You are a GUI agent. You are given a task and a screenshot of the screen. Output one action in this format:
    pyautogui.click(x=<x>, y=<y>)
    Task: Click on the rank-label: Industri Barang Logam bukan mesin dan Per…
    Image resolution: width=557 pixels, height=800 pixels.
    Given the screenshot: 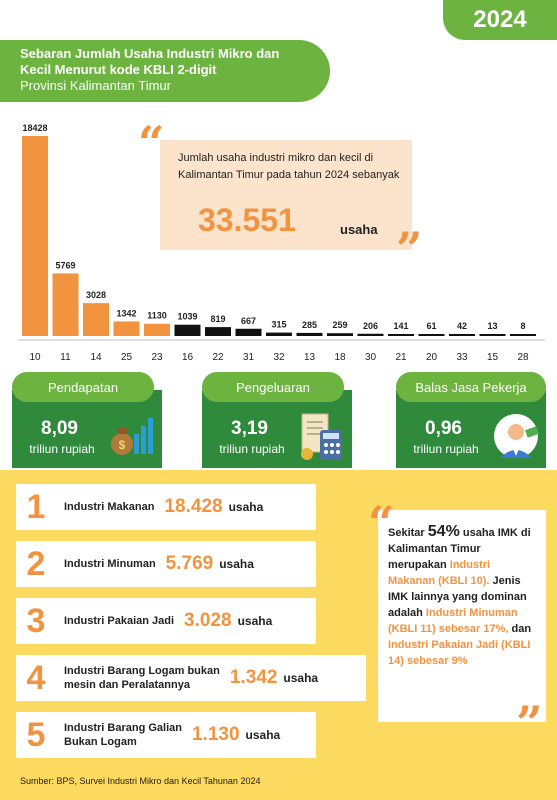 What is the action you would take?
    pyautogui.click(x=138, y=678)
    